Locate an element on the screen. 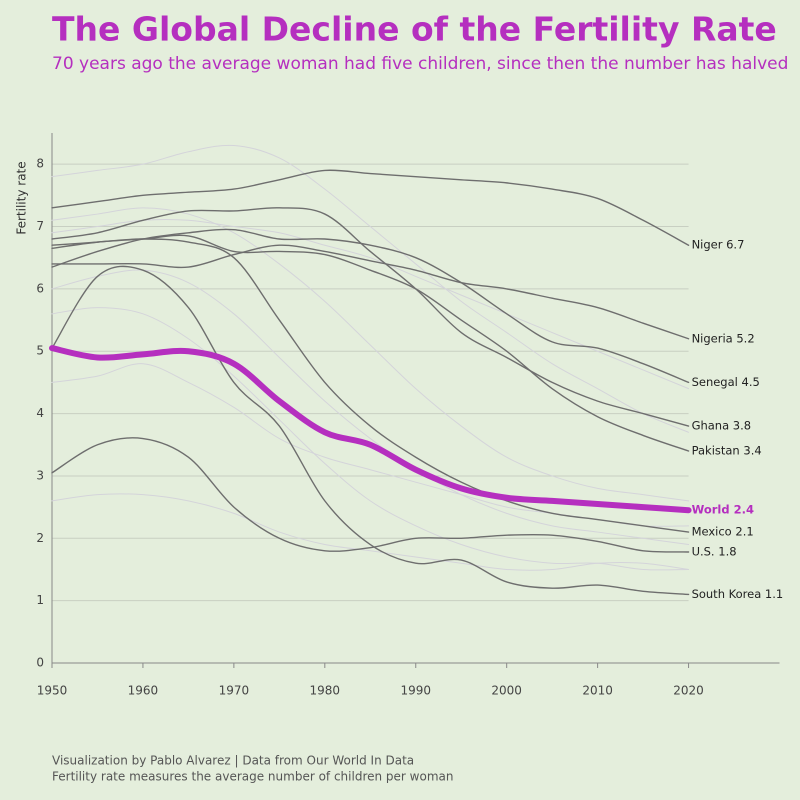  x-tick-label: 2000 is located at coordinates (506, 691).